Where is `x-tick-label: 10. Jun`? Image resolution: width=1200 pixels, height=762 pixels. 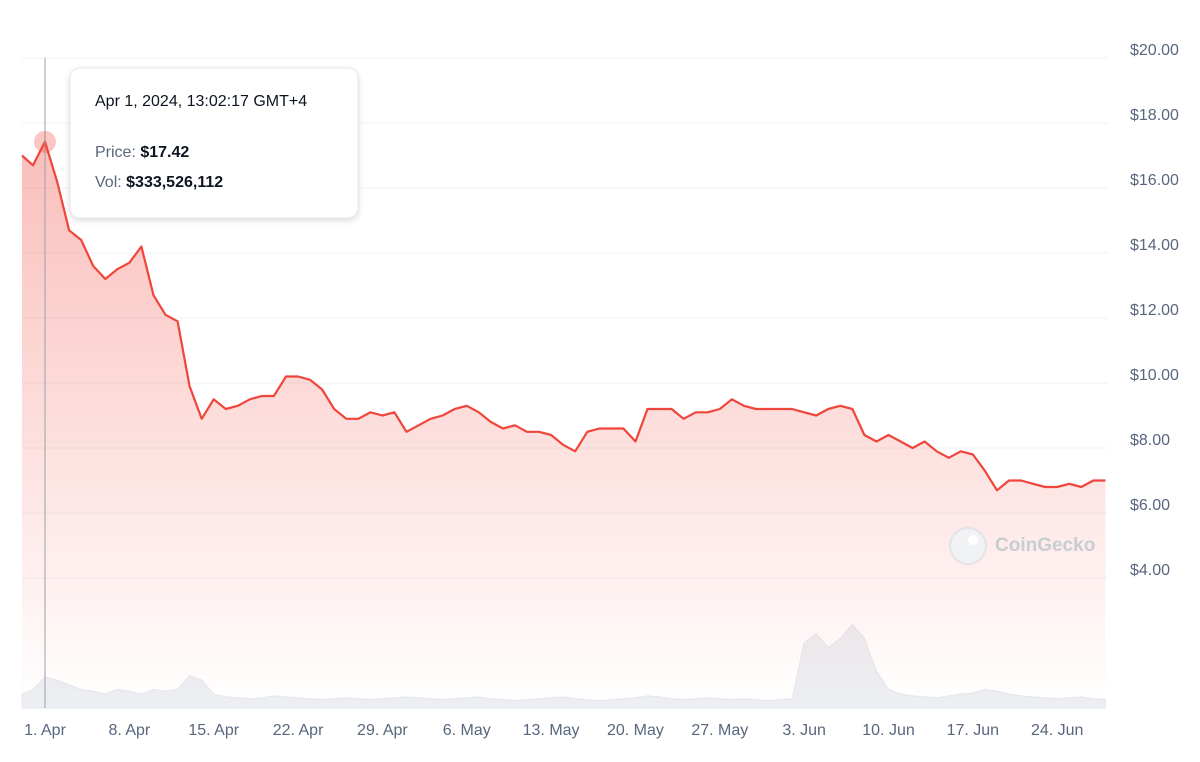
x-tick-label: 10. Jun is located at coordinates (888, 730).